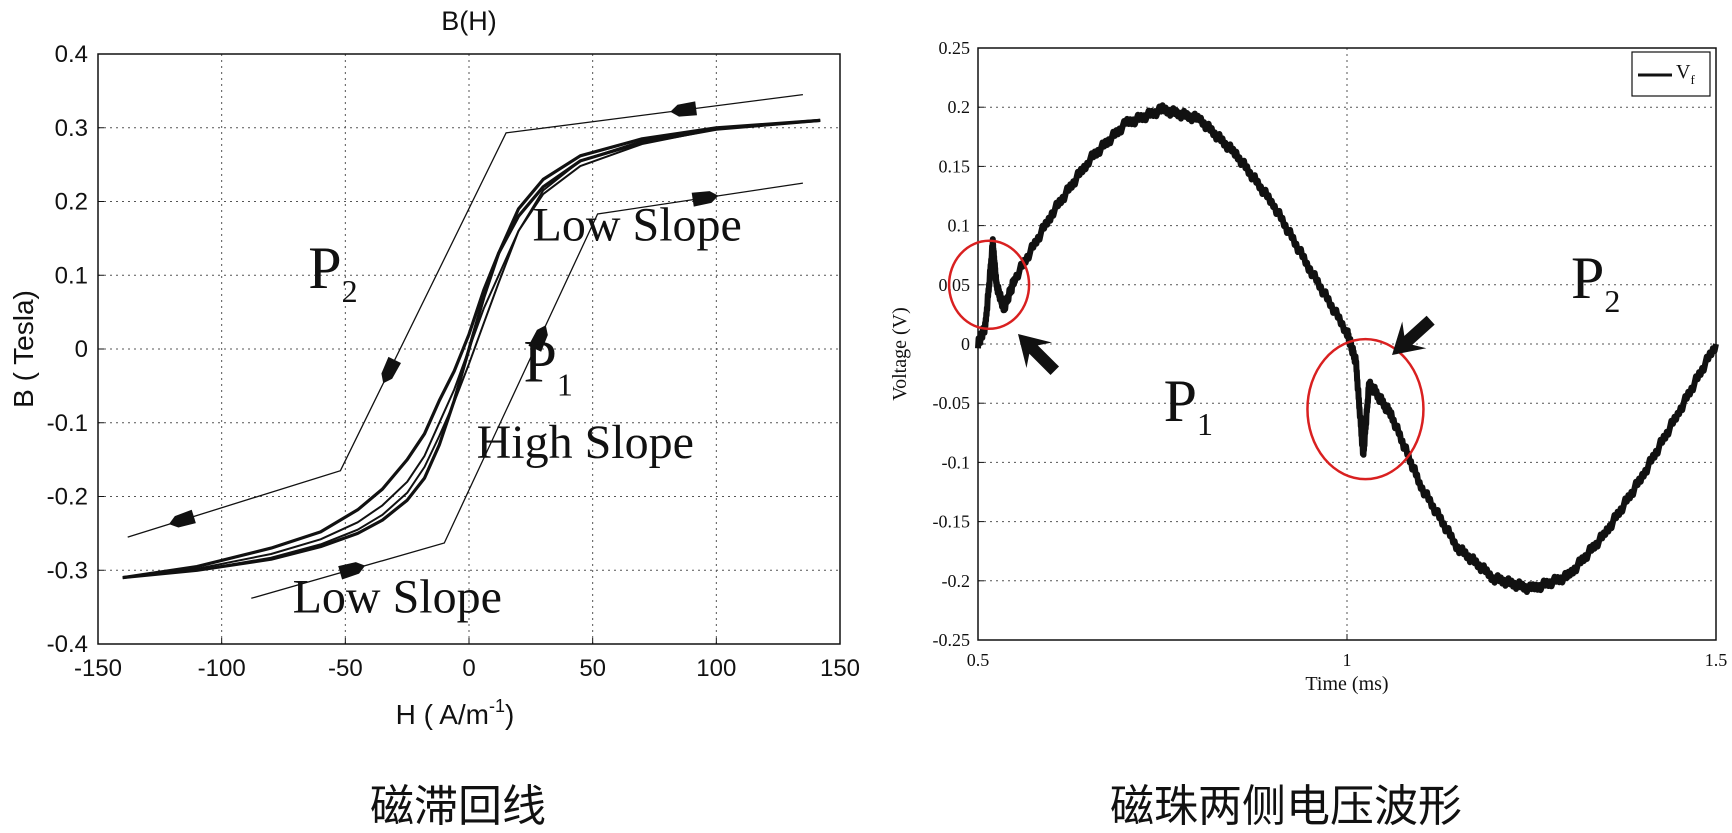 This screenshot has width=1732, height=833. Describe the element at coordinates (952, 403) in the screenshot. I see `v-y-tick-label: -0.05` at that location.